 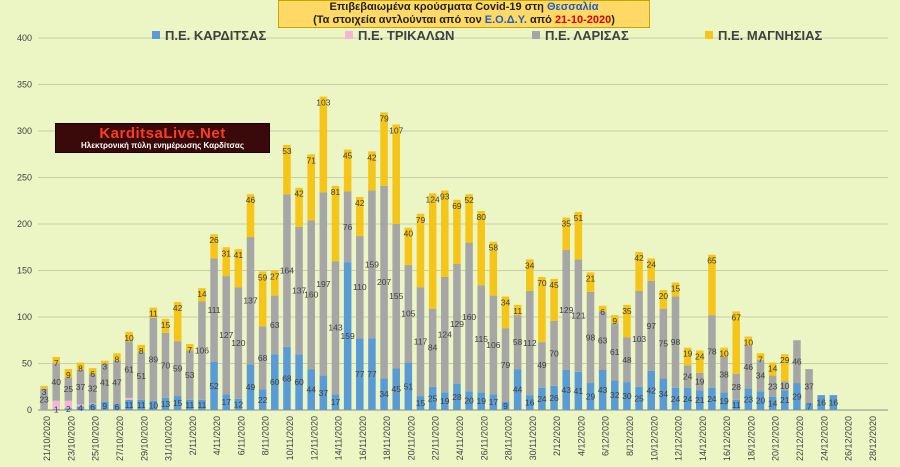 I want to click on bar-value-label: 32, so click(x=93, y=389).